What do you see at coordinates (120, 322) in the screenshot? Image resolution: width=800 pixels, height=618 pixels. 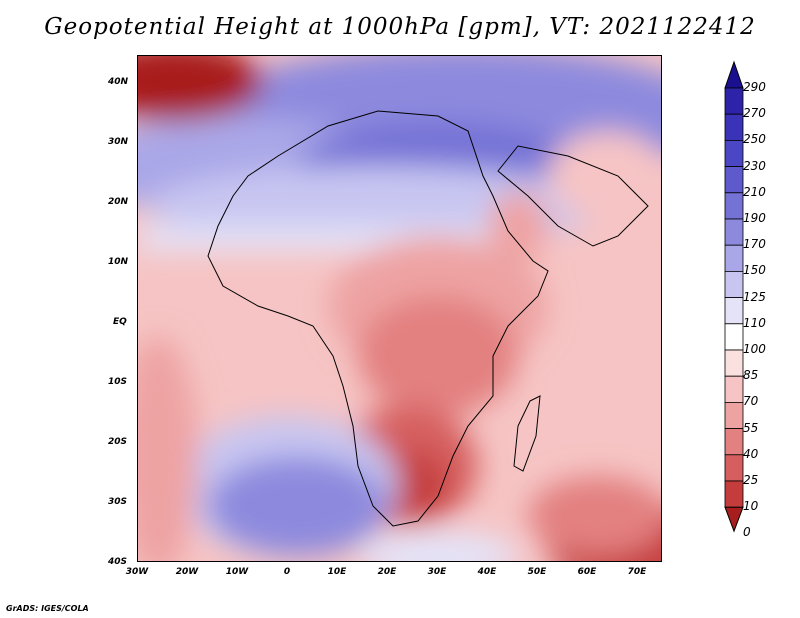 I see `lat-label: EQ` at bounding box center [120, 322].